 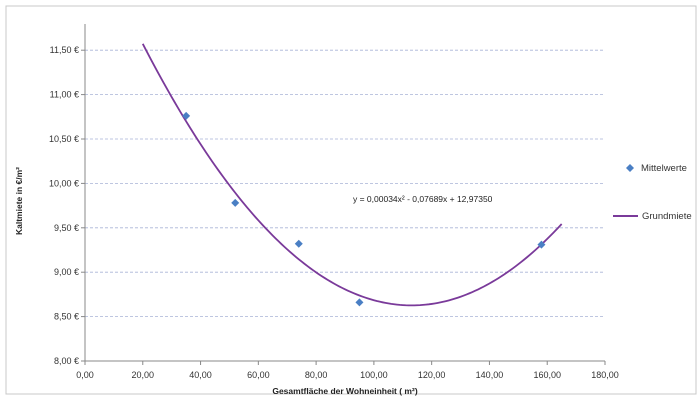 What do you see at coordinates (423, 199) in the screenshot?
I see `trendline-equation: y = 0,00034x² - 0,07689x + 12,97350` at bounding box center [423, 199].